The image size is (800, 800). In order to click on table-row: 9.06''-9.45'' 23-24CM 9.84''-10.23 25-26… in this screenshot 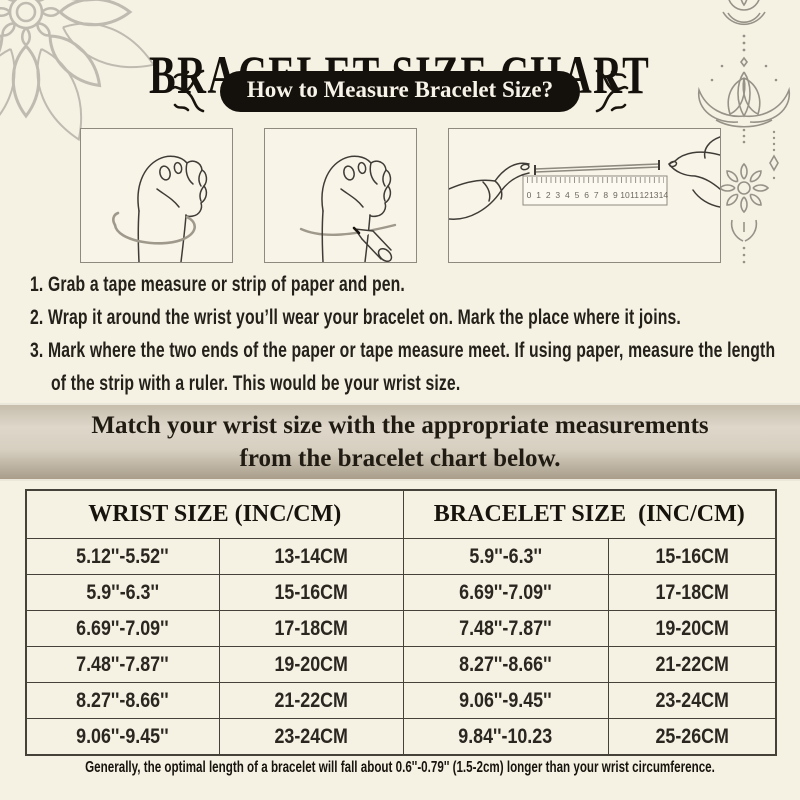, I will do `click(401, 737)`.